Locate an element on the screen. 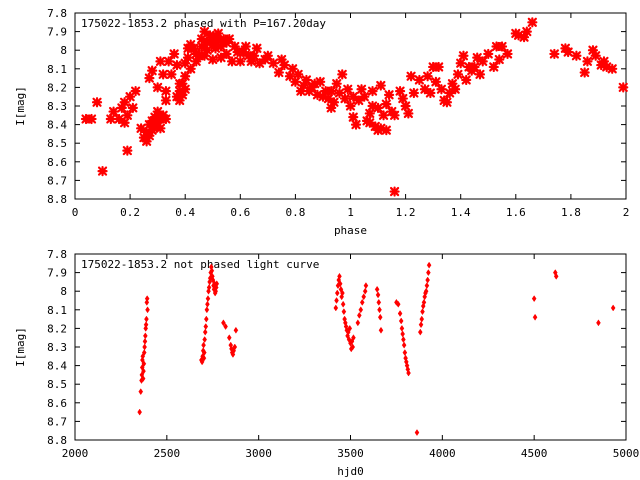 The image size is (640, 480). phased-plot-ytick-label: 8.8 is located at coordinates (57, 199).